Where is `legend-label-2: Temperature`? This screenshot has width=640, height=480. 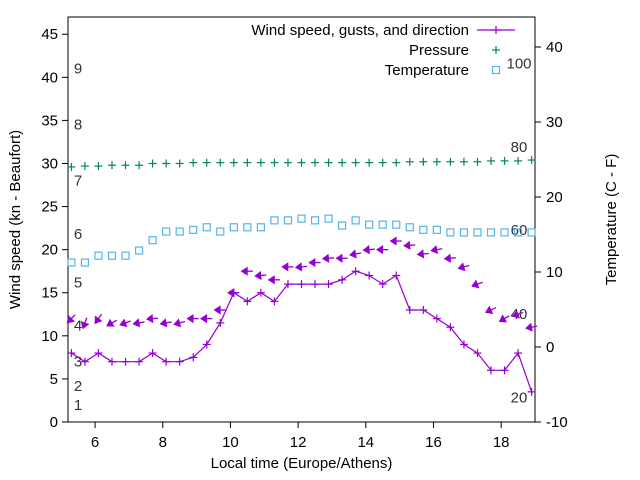
legend-label-2: Temperature is located at coordinates (427, 70).